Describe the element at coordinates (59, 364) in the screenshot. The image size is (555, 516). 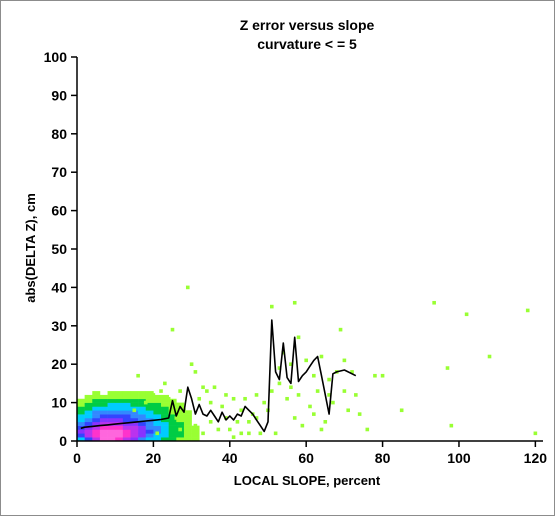
I see `y-tick-label: 20` at that location.